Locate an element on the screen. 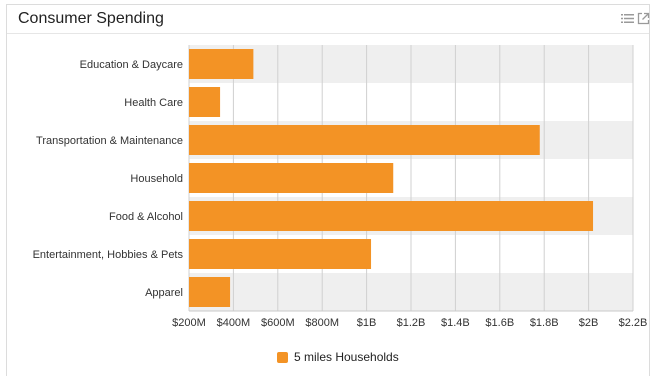  x-tick-label: $400M is located at coordinates (234, 323).